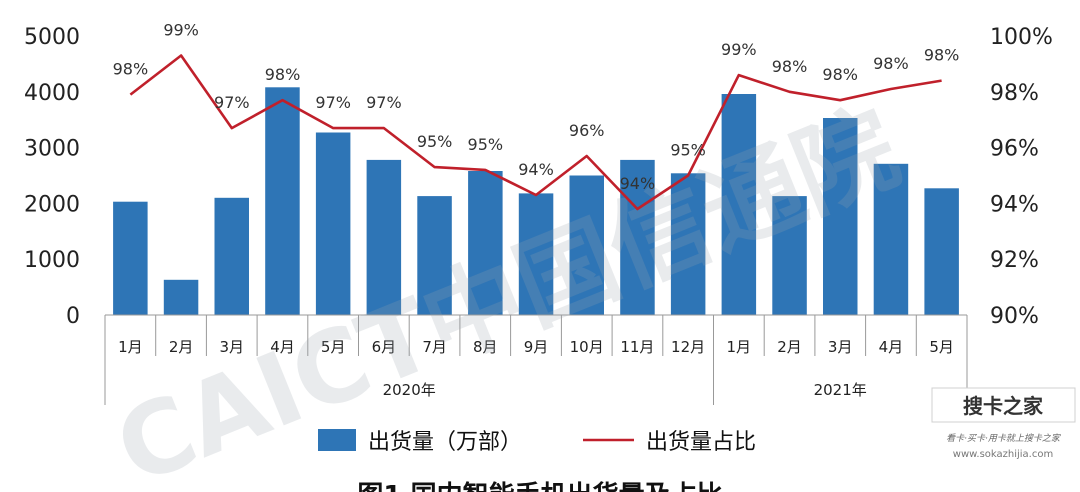  What do you see at coordinates (1014, 204) in the screenshot?
I see `right-axis-tick-label: 94%` at bounding box center [1014, 204].